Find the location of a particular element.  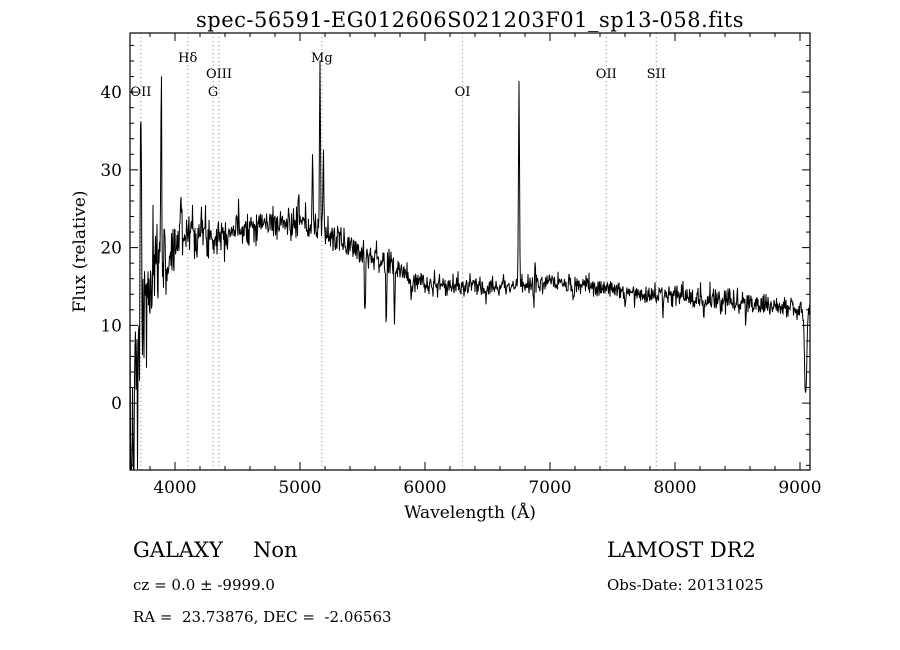

y-tick-label: 10 is located at coordinates (111, 326).